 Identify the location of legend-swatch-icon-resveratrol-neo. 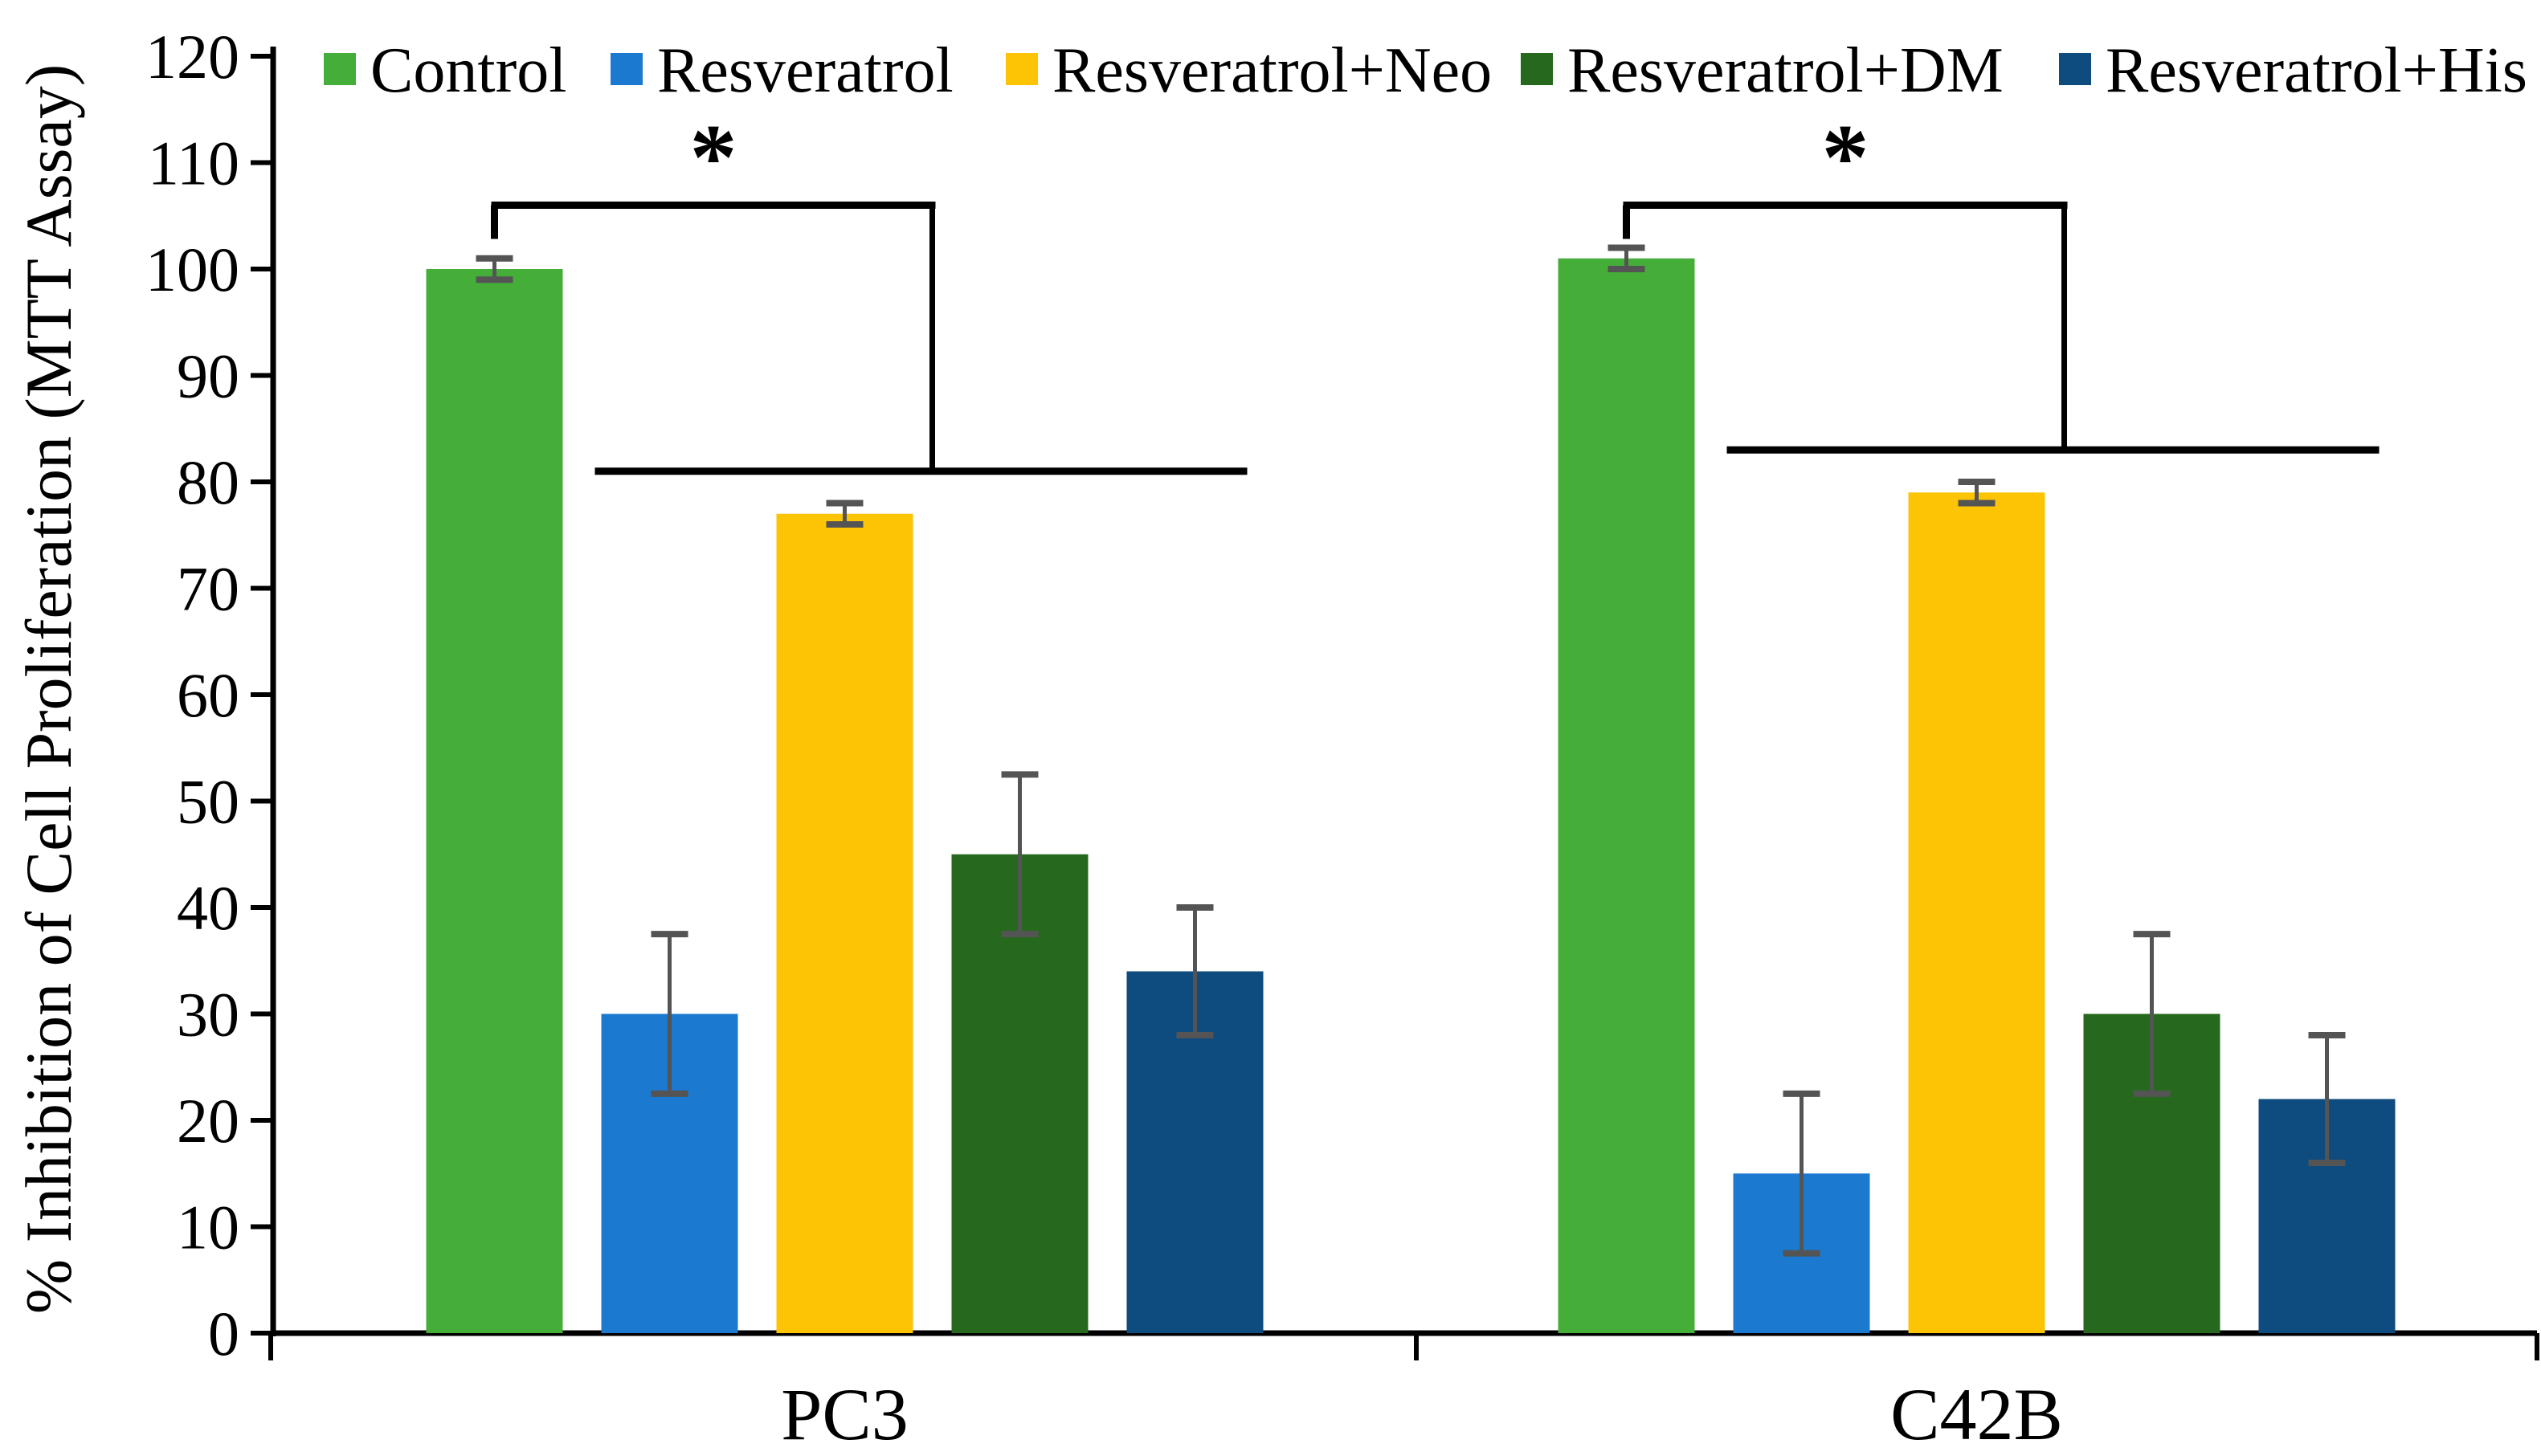
(1022, 69).